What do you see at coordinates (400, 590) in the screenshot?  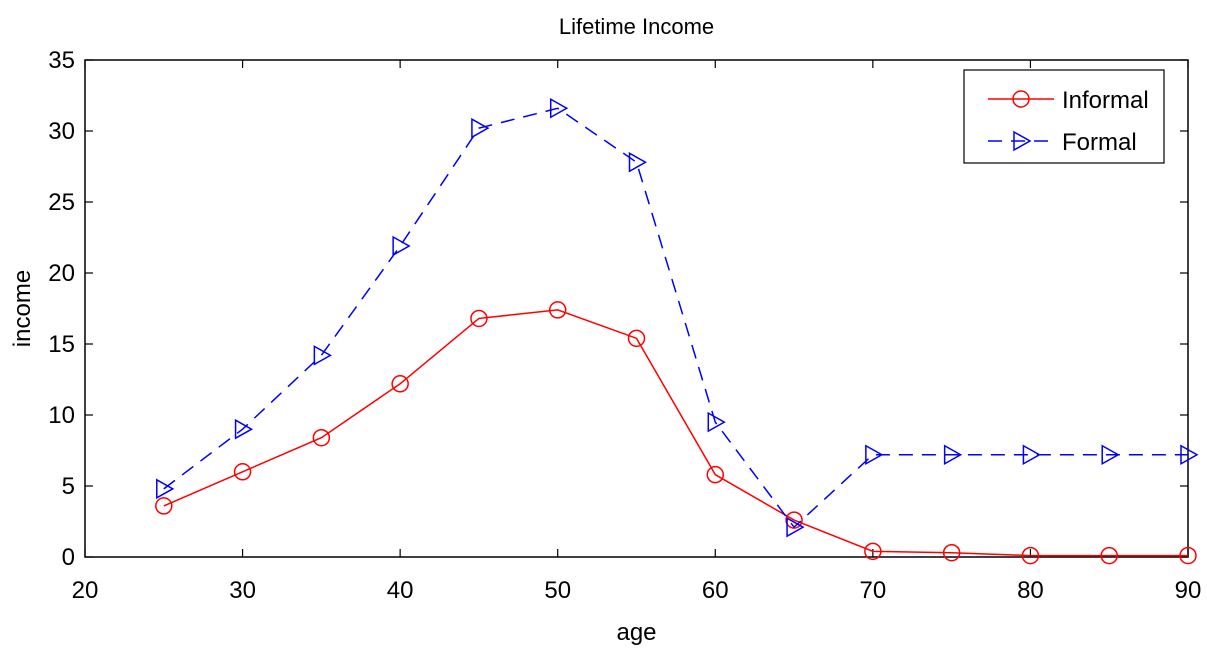 I see `x-tick-label: 40` at bounding box center [400, 590].